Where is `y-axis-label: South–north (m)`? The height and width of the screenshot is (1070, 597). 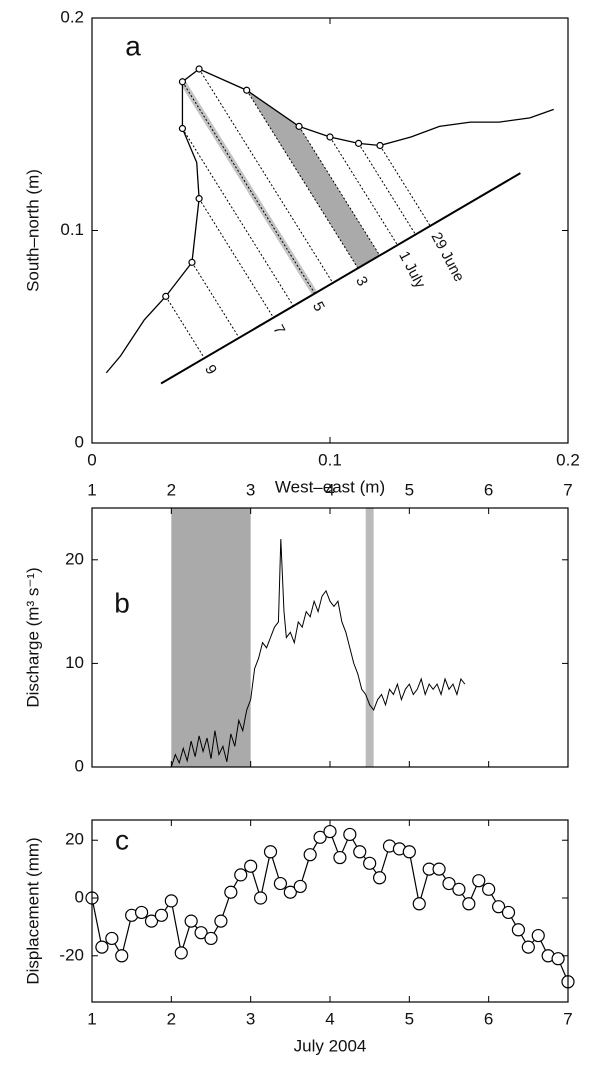
y-axis-label: South–north (m) is located at coordinates (32, 230).